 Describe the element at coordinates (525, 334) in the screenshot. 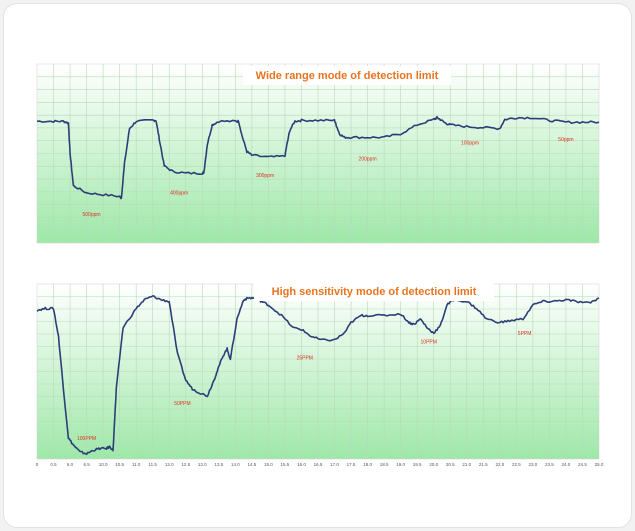

I see `annotation-label: 5PPM` at that location.